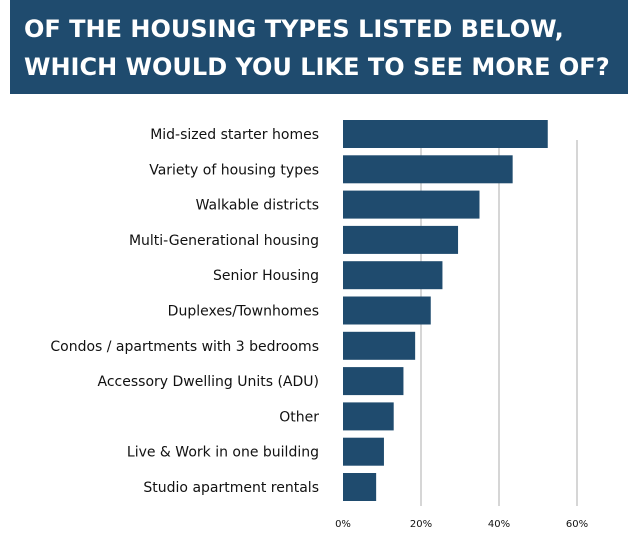 The height and width of the screenshot is (549, 640). I want to click on category-label: Senior Housing, so click(266, 276).